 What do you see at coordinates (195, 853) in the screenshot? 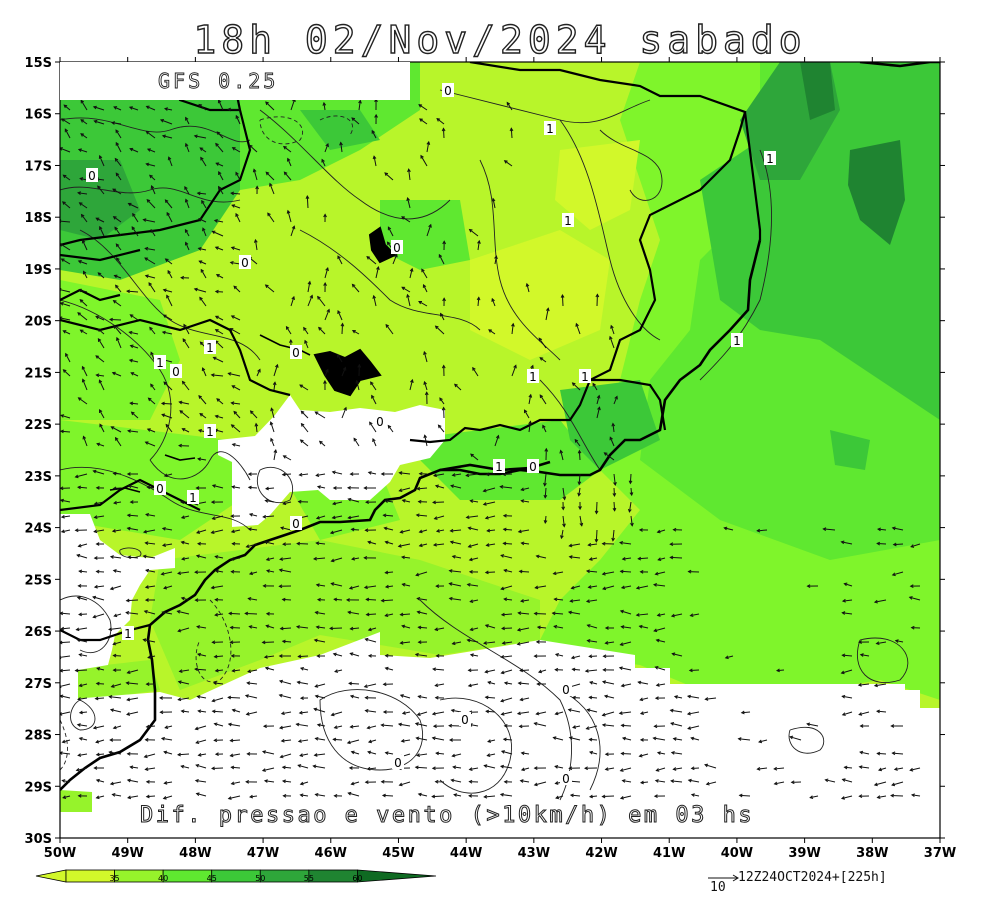
I see `lon-label: 48W` at bounding box center [195, 853].